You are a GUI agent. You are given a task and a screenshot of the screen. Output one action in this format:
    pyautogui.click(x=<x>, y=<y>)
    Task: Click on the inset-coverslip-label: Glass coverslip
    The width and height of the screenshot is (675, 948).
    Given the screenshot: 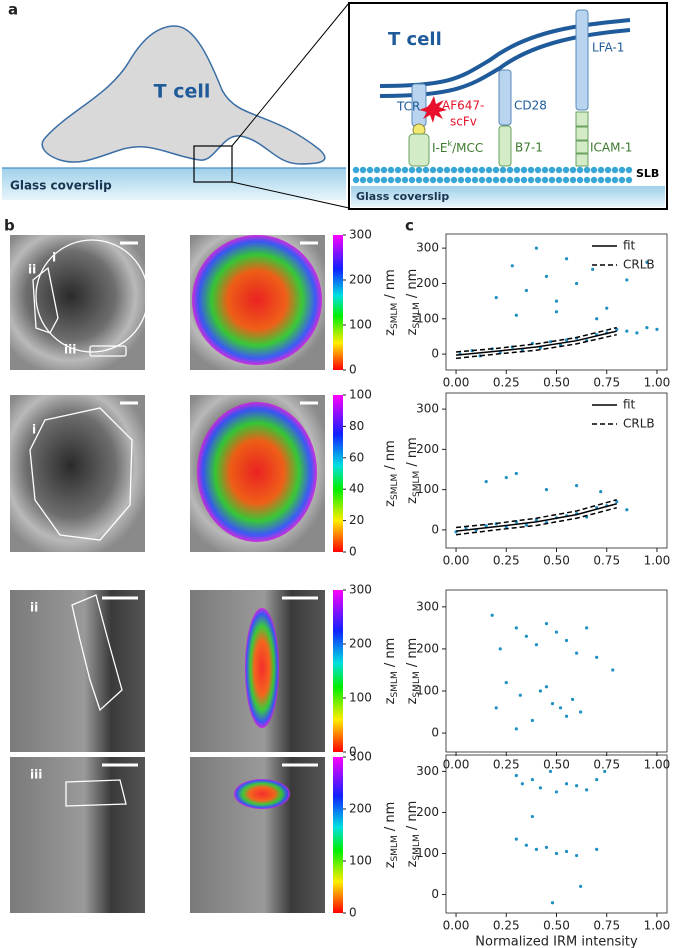 What is the action you would take?
    pyautogui.click(x=402, y=196)
    